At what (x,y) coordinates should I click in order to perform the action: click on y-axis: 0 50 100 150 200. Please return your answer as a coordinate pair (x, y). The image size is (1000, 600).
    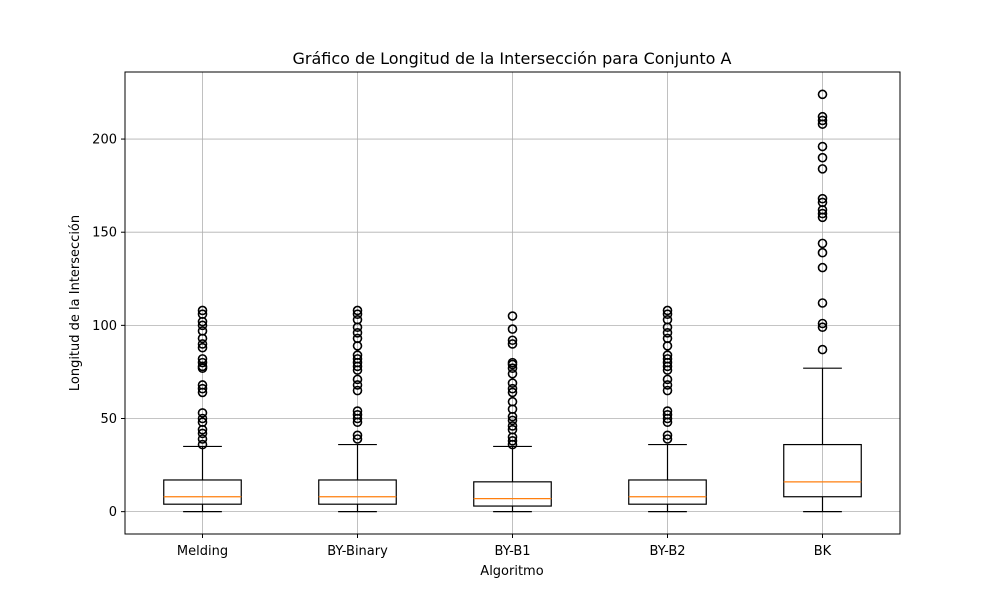
    Looking at the image, I should click on (108, 326).